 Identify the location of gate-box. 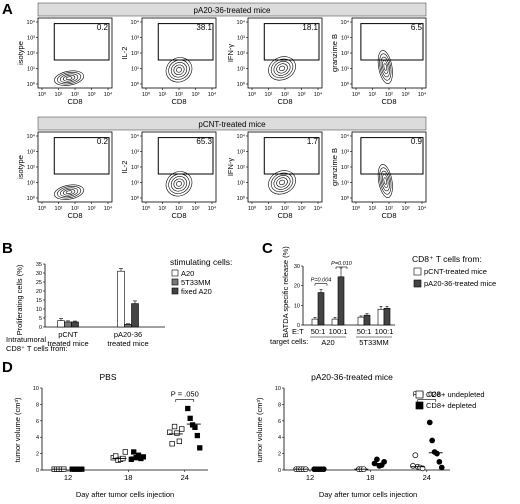
(392, 156).